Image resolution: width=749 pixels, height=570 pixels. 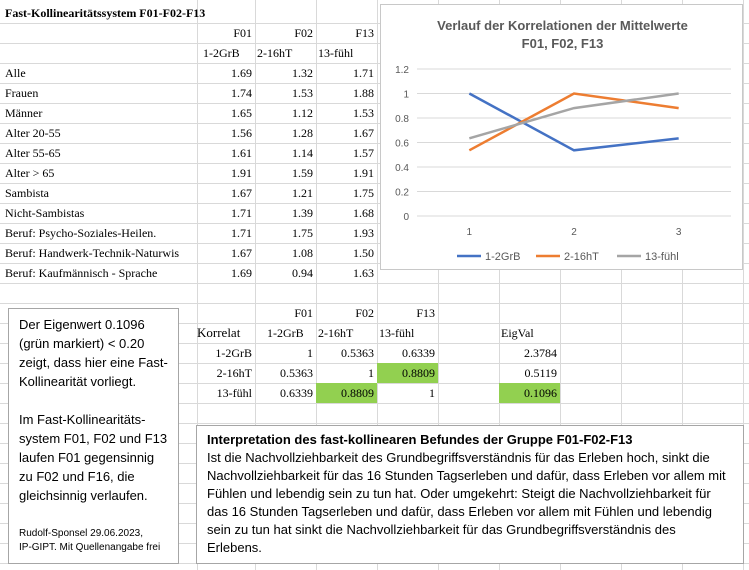 I want to click on table-row-label: Alter 55-65, so click(x=33, y=153).